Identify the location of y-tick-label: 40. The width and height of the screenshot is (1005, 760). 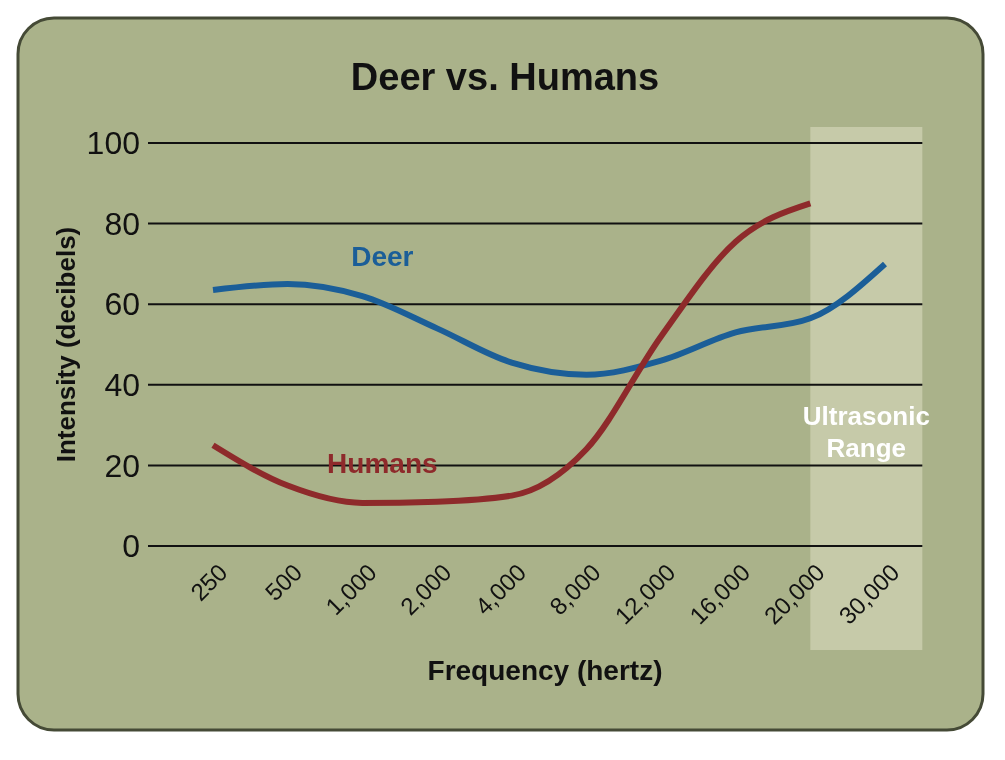
(122, 385).